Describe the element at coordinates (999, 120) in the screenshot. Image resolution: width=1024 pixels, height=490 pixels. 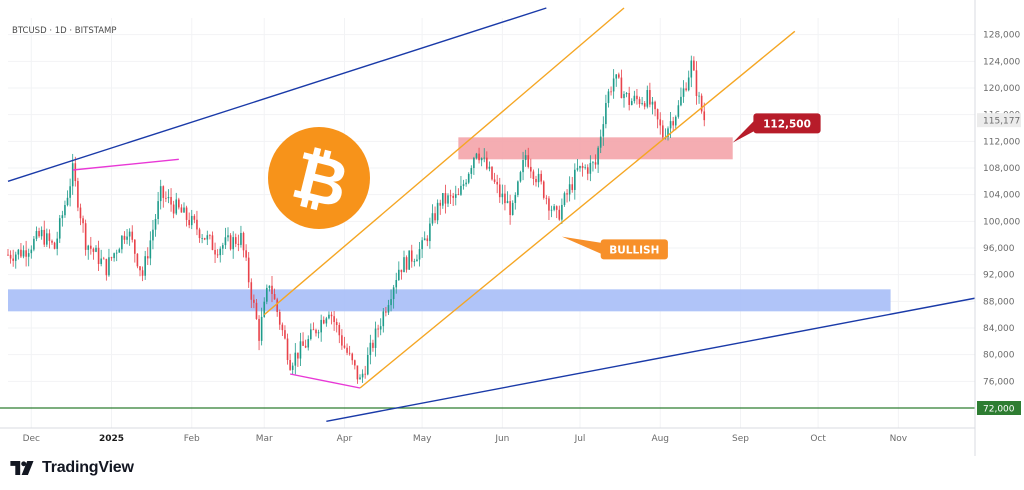
I see `last-price-tag` at that location.